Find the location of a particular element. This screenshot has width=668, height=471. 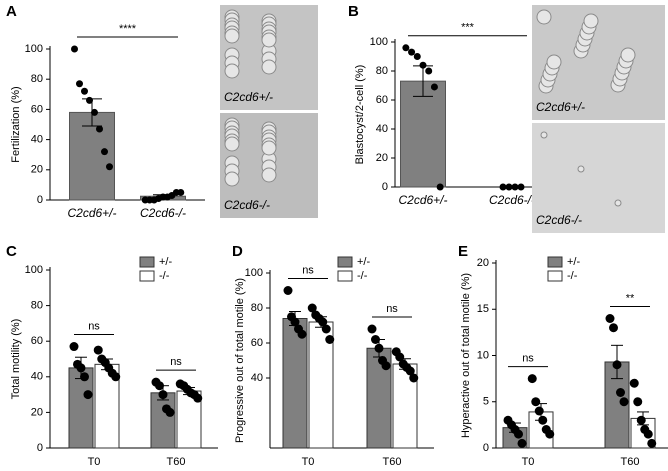

significance-label: *** is located at coordinates (468, 28).